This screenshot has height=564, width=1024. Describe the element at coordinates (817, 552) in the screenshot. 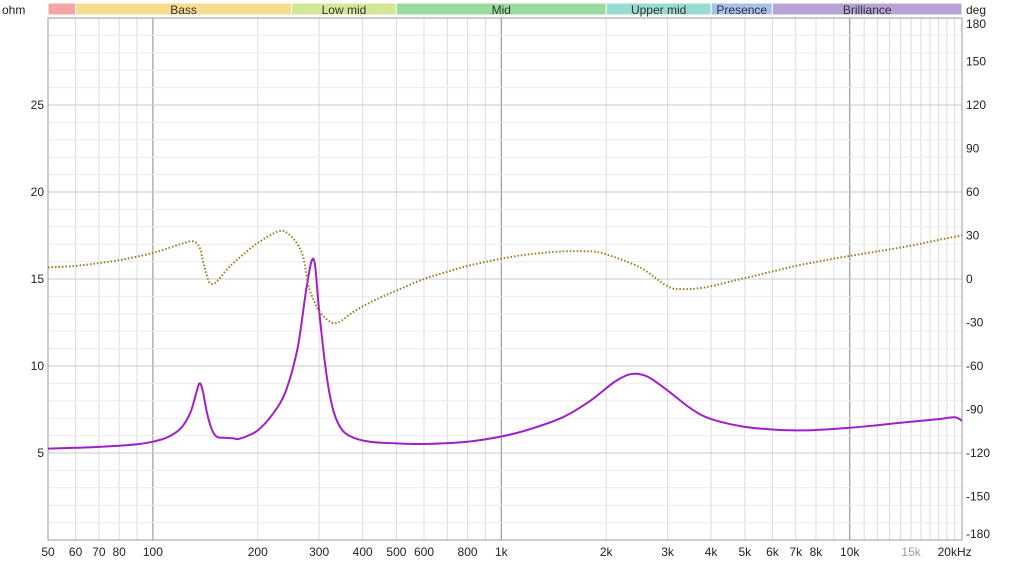

I see `x-tick-label: 8k` at that location.